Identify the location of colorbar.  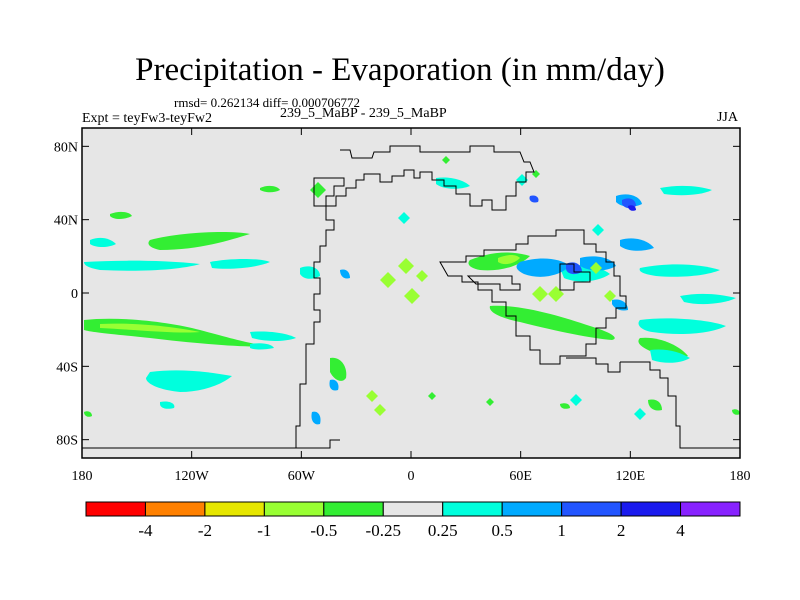
(413, 509).